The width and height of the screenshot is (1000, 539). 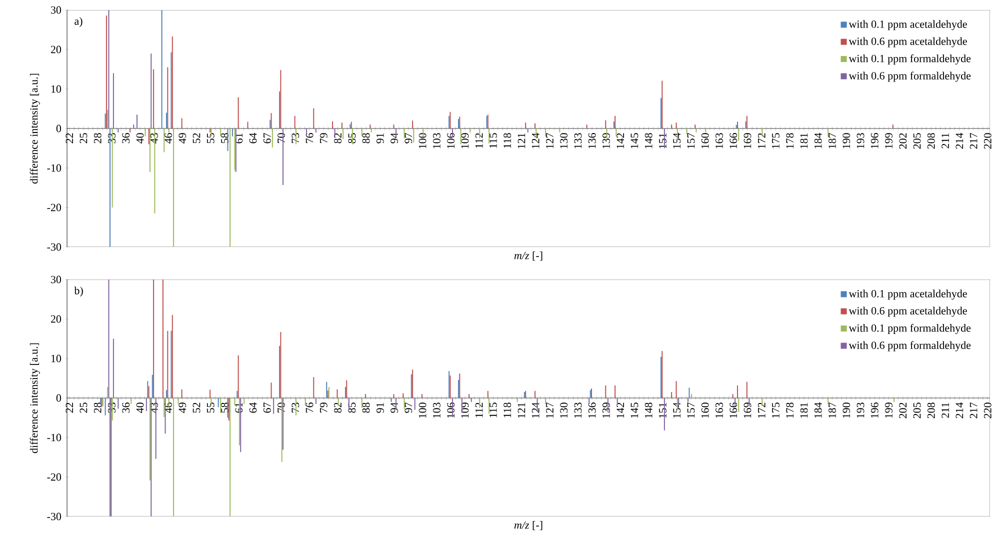 I want to click on legend-label: with 0.1 ppm acetaldehyde, so click(x=907, y=295).